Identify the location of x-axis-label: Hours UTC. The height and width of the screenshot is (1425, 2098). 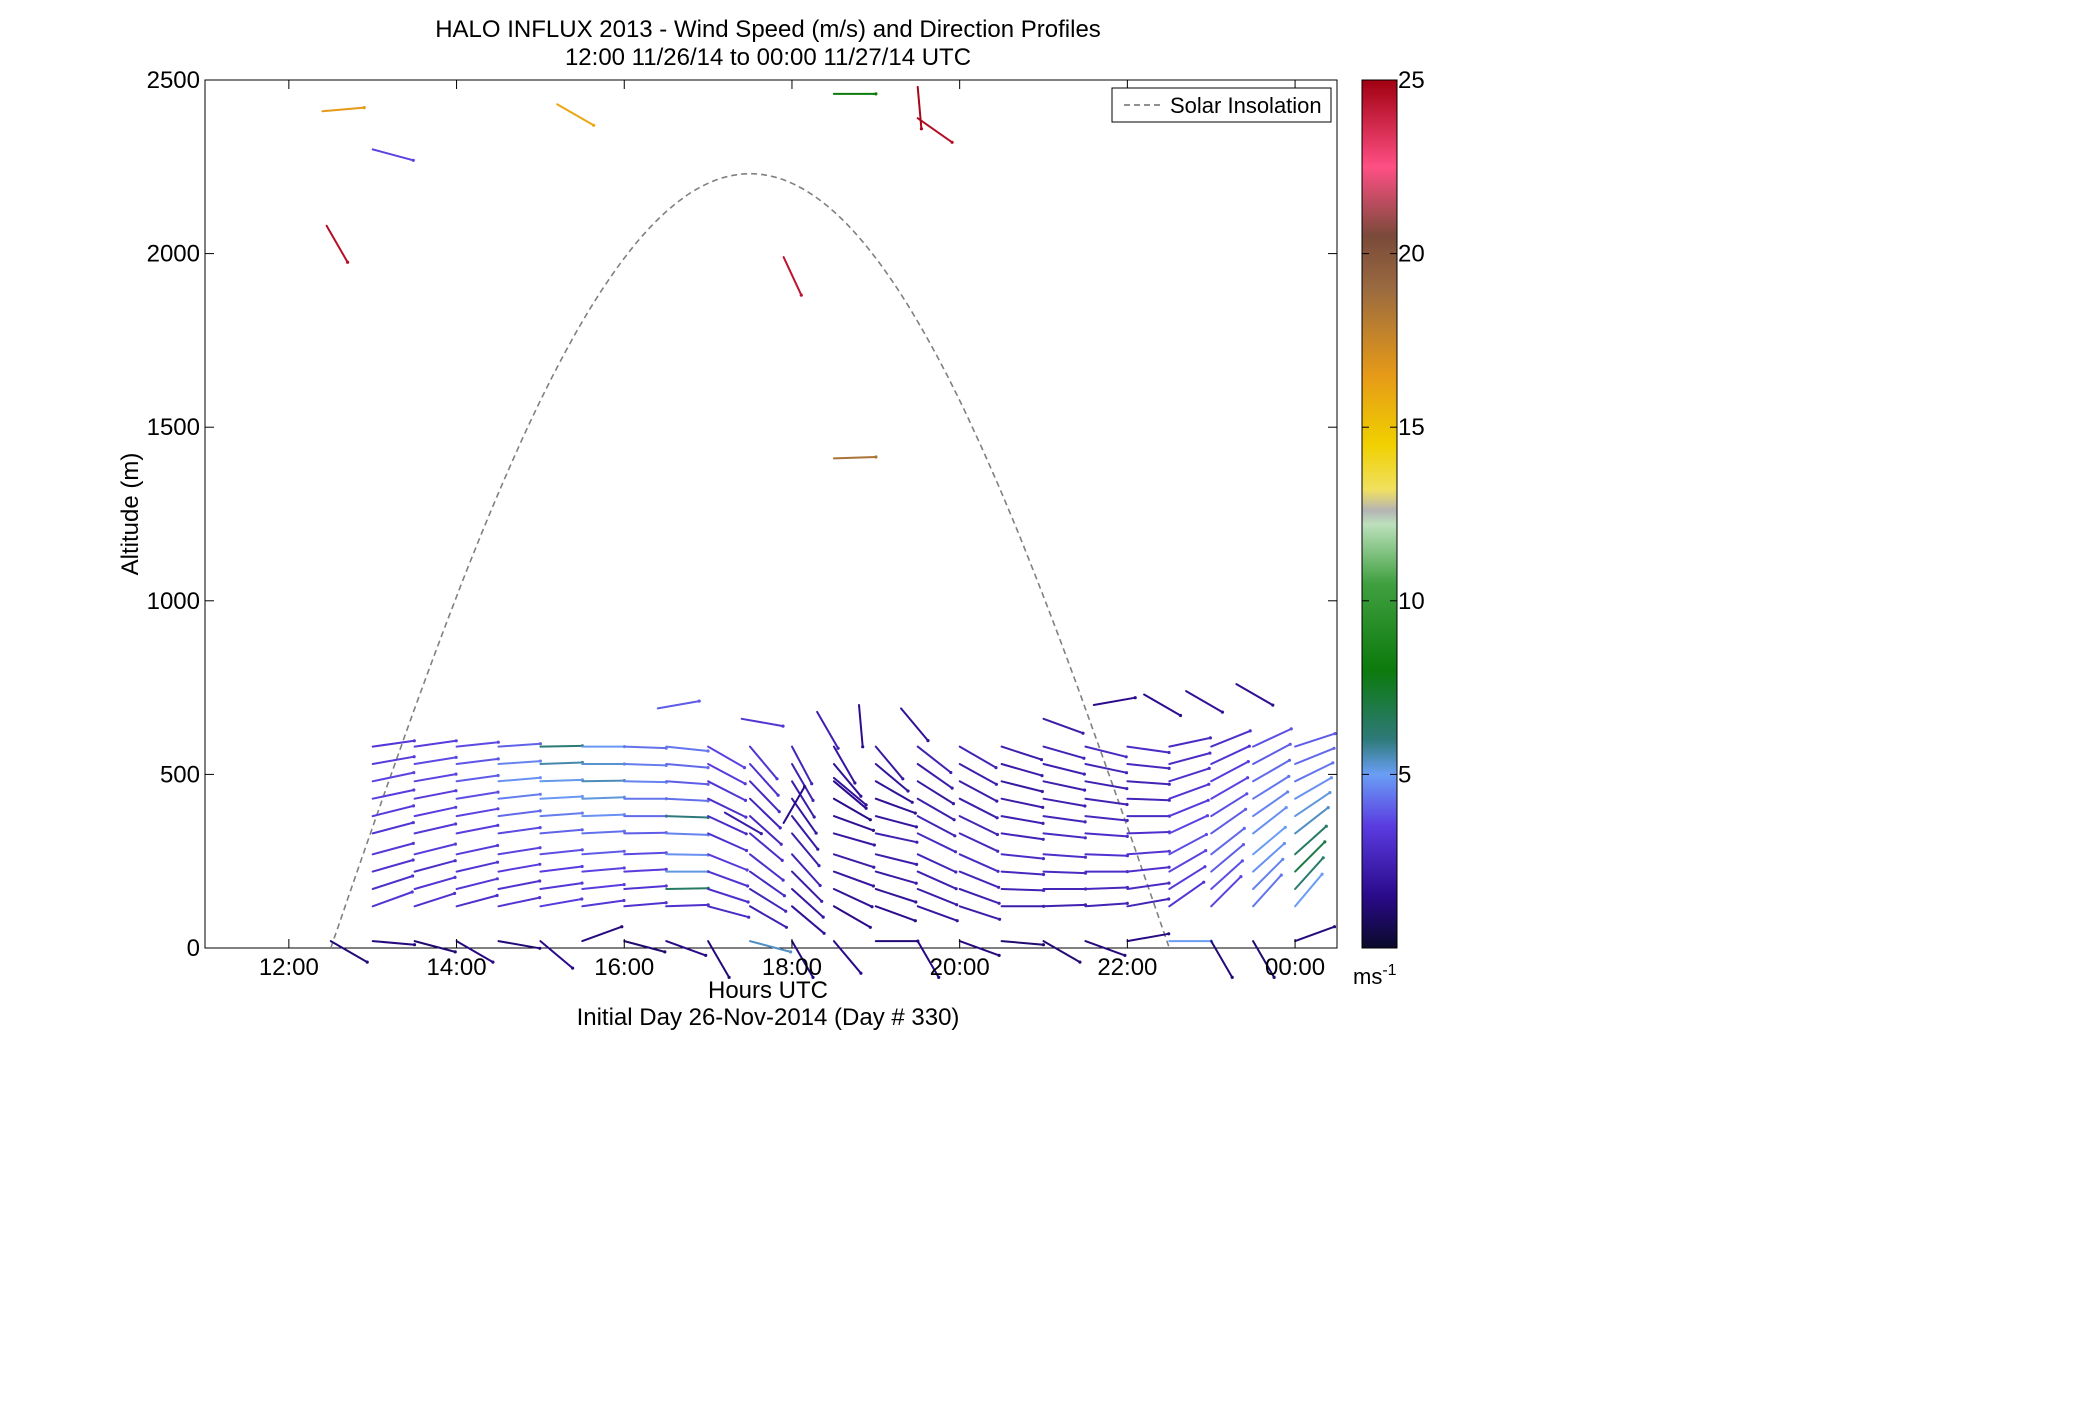
(768, 990).